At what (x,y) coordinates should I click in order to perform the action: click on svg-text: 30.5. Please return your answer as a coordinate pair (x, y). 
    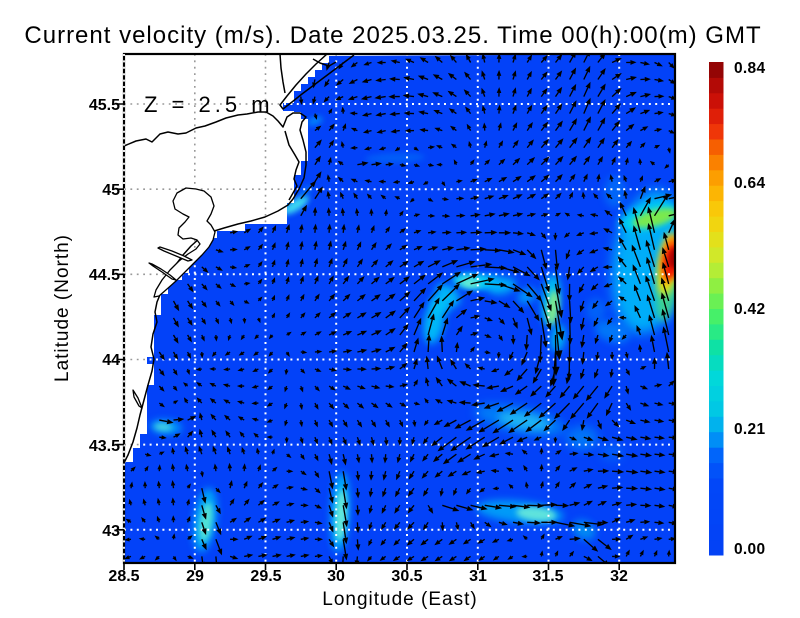
    Looking at the image, I should click on (406, 576).